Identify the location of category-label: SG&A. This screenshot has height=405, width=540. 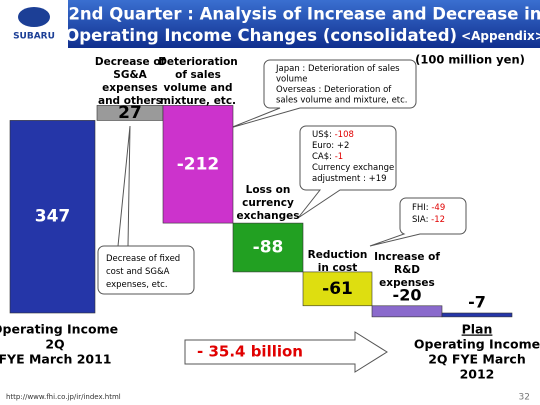
(130, 75).